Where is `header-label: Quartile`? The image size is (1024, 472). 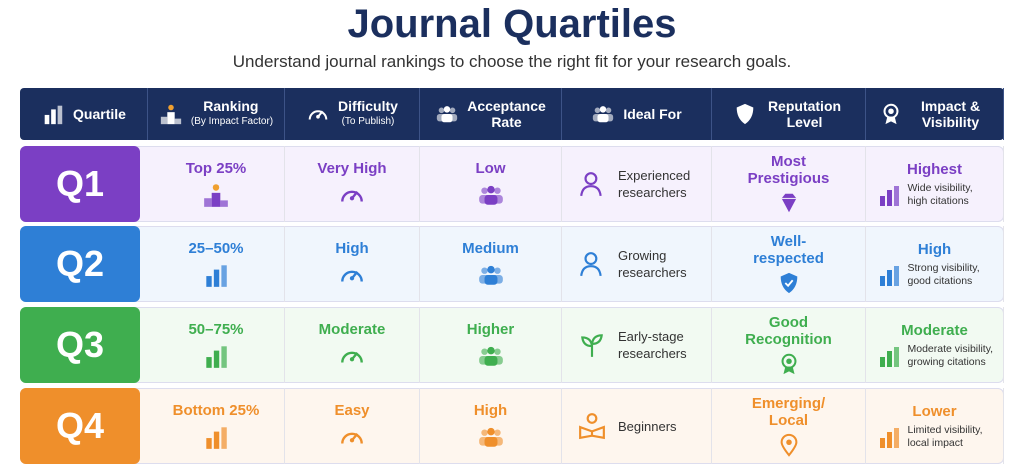 header-label: Quartile is located at coordinates (99, 114).